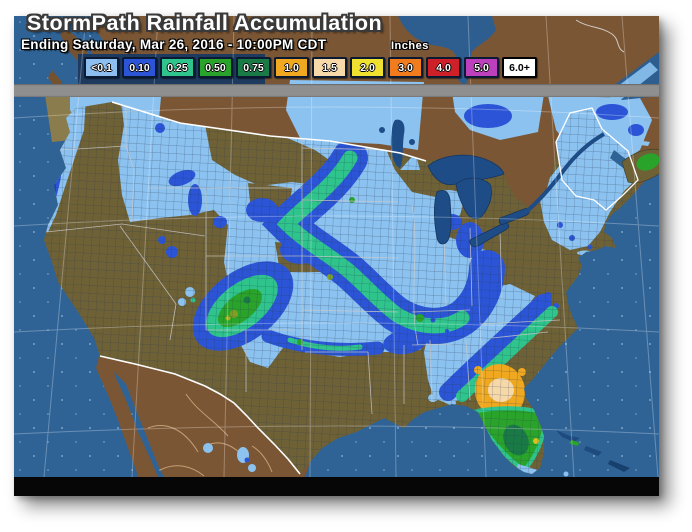 Image resolution: width=692 pixels, height=532 pixels. What do you see at coordinates (410, 46) in the screenshot?
I see `units-label: Inches` at bounding box center [410, 46].